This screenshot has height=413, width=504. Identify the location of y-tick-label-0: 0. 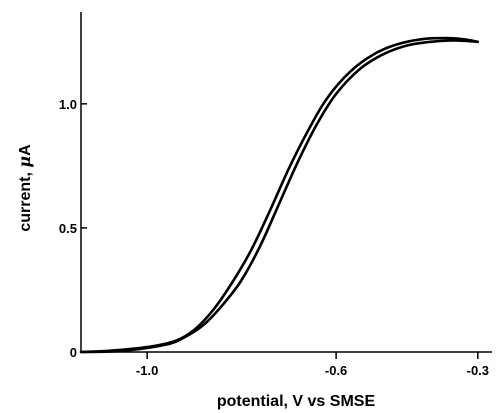
(73, 352).